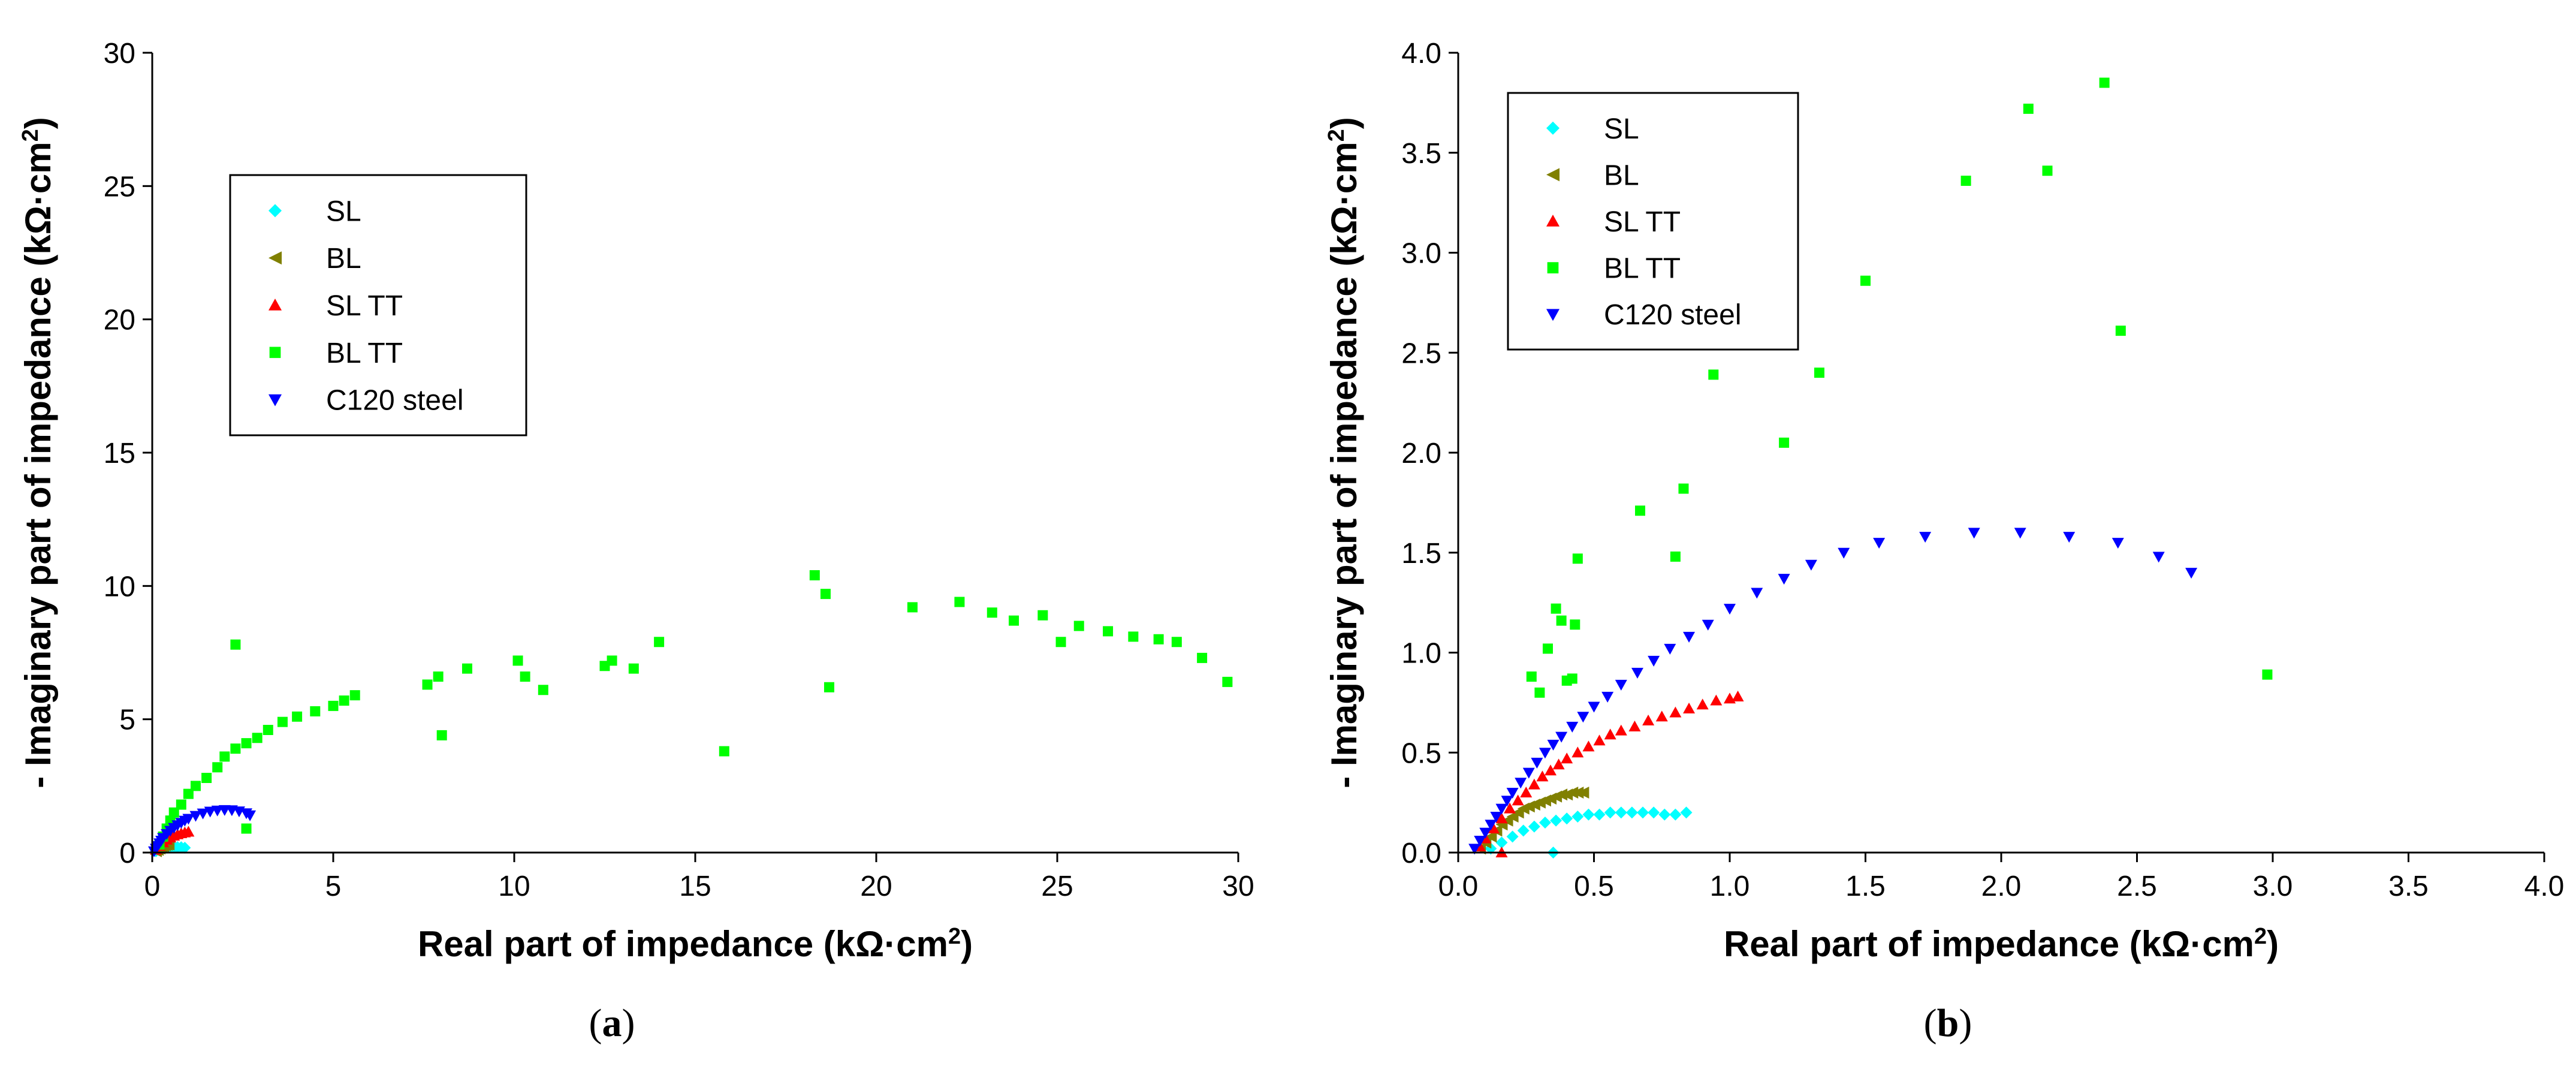 This screenshot has height=1069, width=2576. I want to click on legend-label: BL, so click(1622, 175).